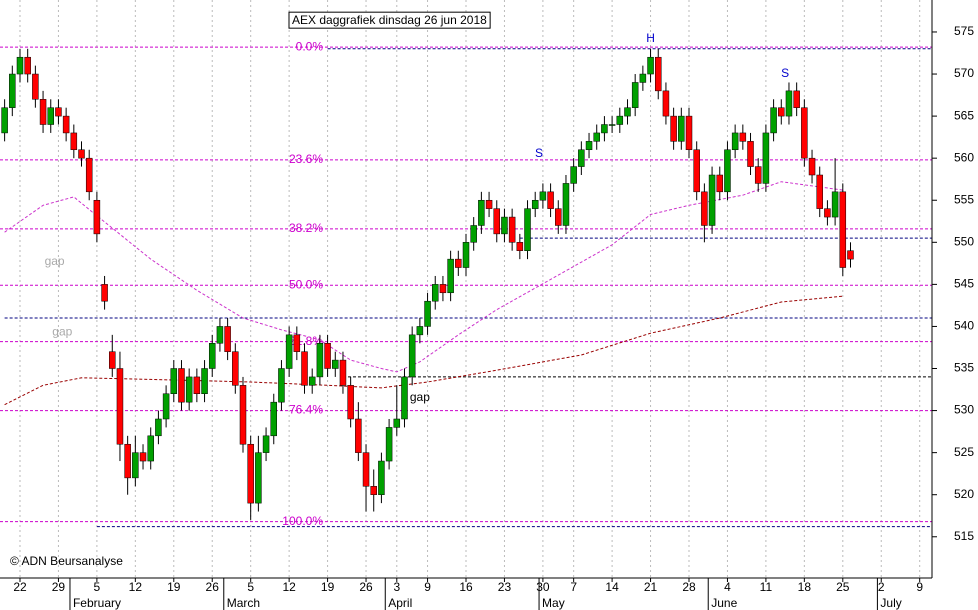  I want to click on annotation: S, so click(785, 73).